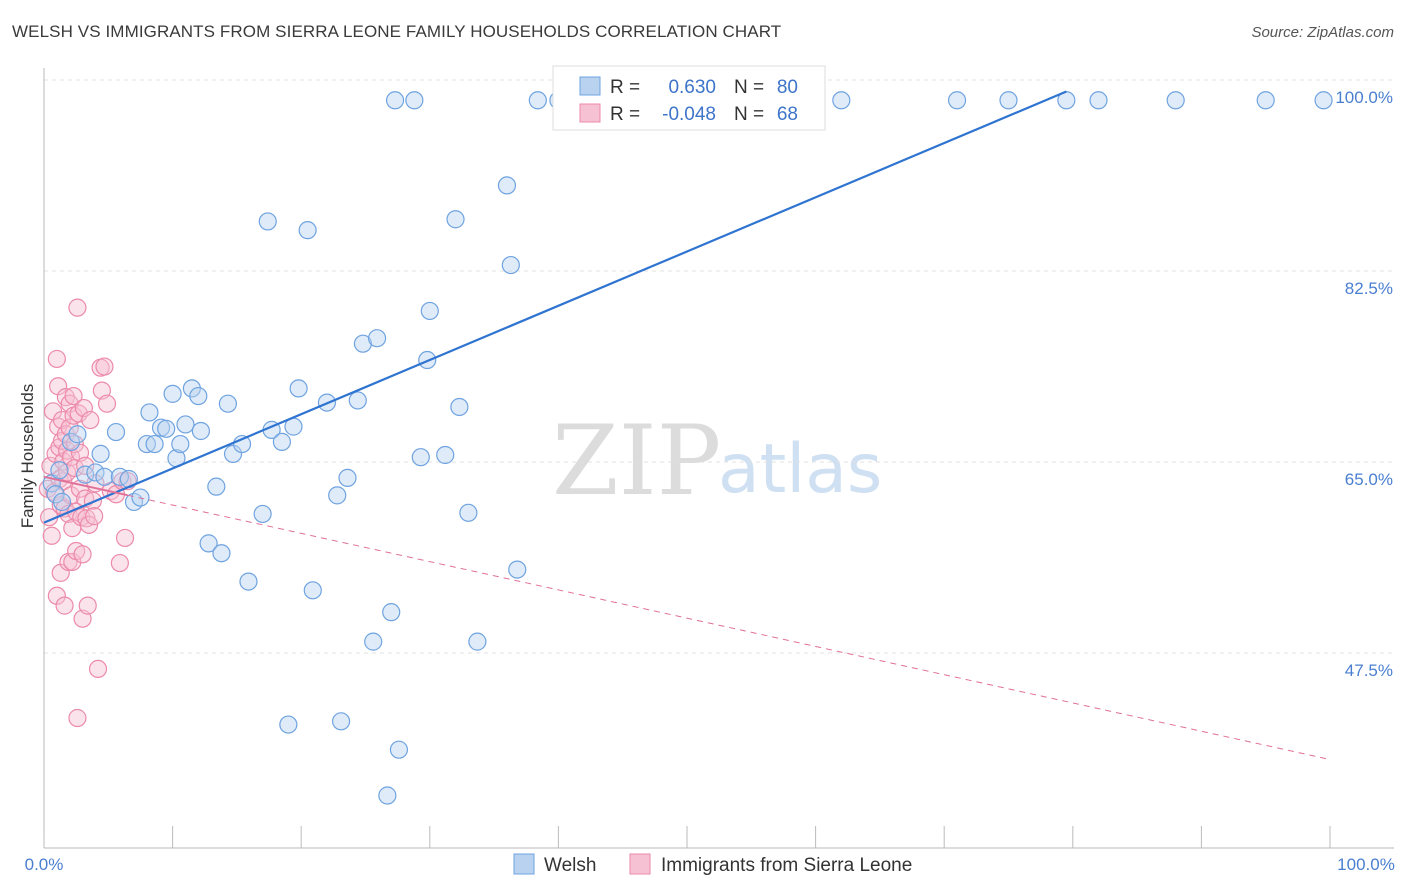 The height and width of the screenshot is (892, 1406). Describe the element at coordinates (687, 837) in the screenshot. I see `x-axis-ticks` at that location.